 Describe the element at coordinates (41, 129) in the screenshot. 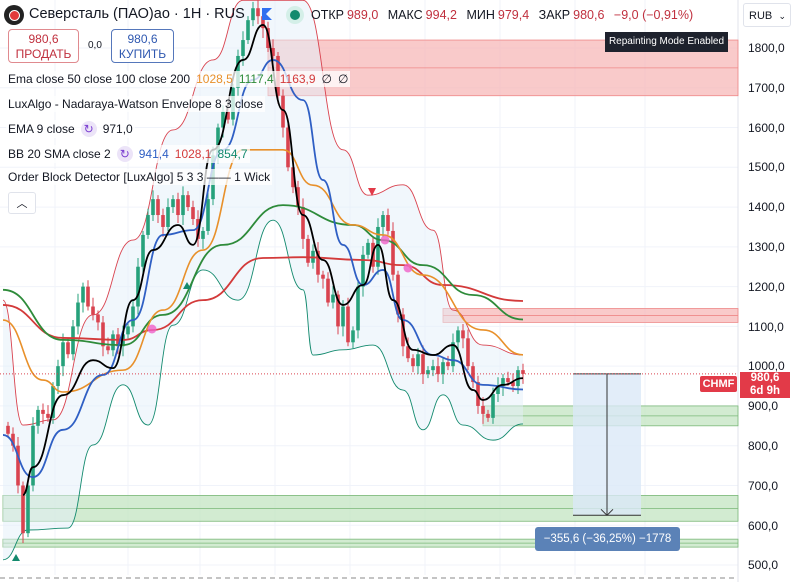

I see `indicator-name: EMA 9 close` at that location.